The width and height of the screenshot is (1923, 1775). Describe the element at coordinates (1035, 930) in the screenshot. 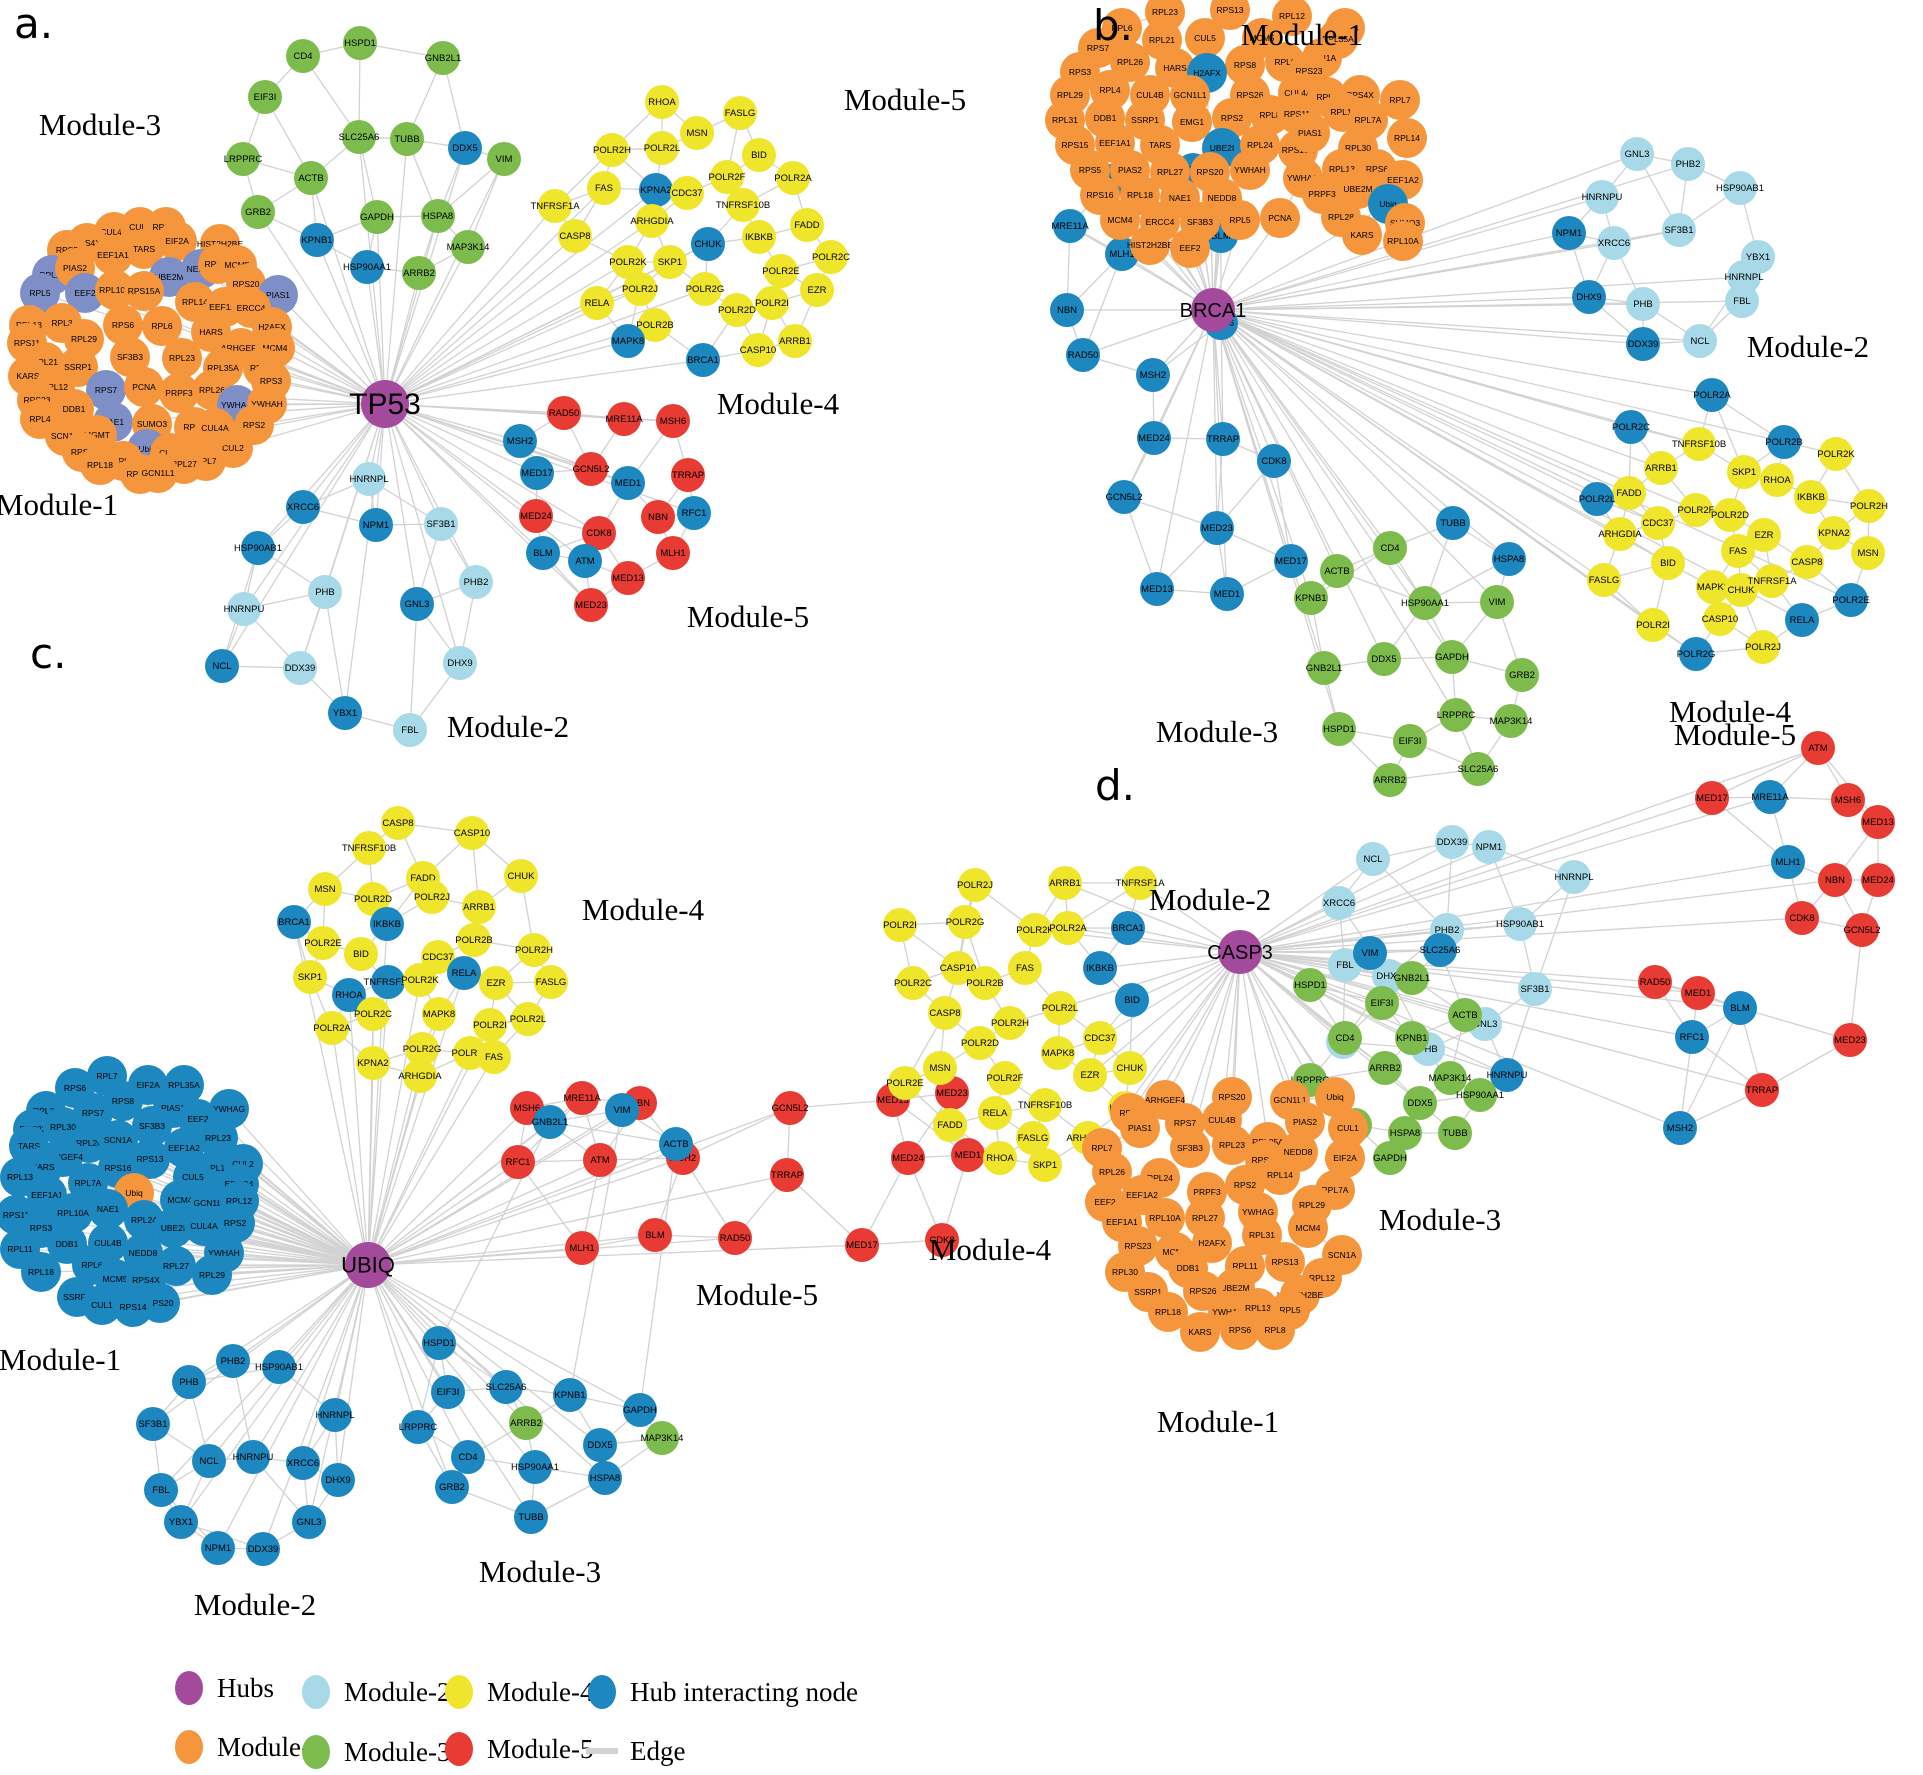

I see `node-POLR2K: POLR2K` at that location.